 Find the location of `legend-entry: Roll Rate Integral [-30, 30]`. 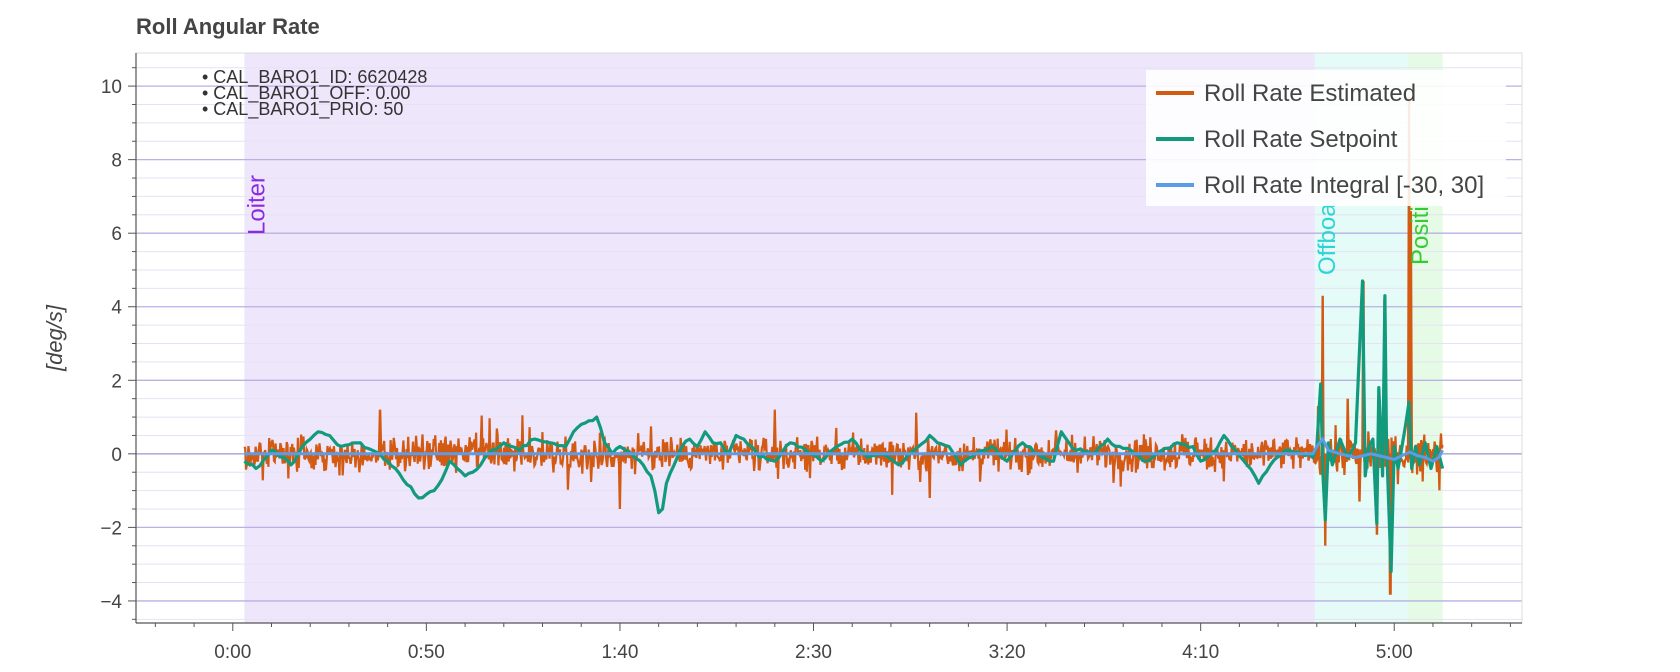

legend-entry: Roll Rate Integral [-30, 30] is located at coordinates (1344, 185).